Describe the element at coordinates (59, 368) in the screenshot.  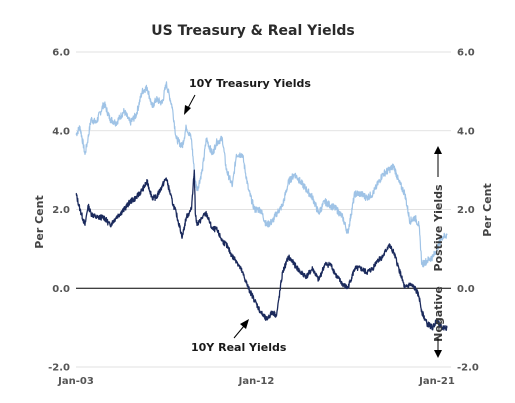
I see `y-tick-label-left: -2.0` at that location.